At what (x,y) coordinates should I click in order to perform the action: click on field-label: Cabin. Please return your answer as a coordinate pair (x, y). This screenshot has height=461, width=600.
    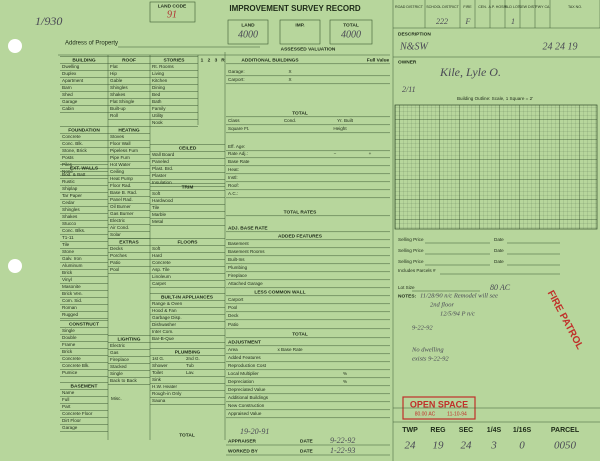
    Looking at the image, I should click on (68, 108).